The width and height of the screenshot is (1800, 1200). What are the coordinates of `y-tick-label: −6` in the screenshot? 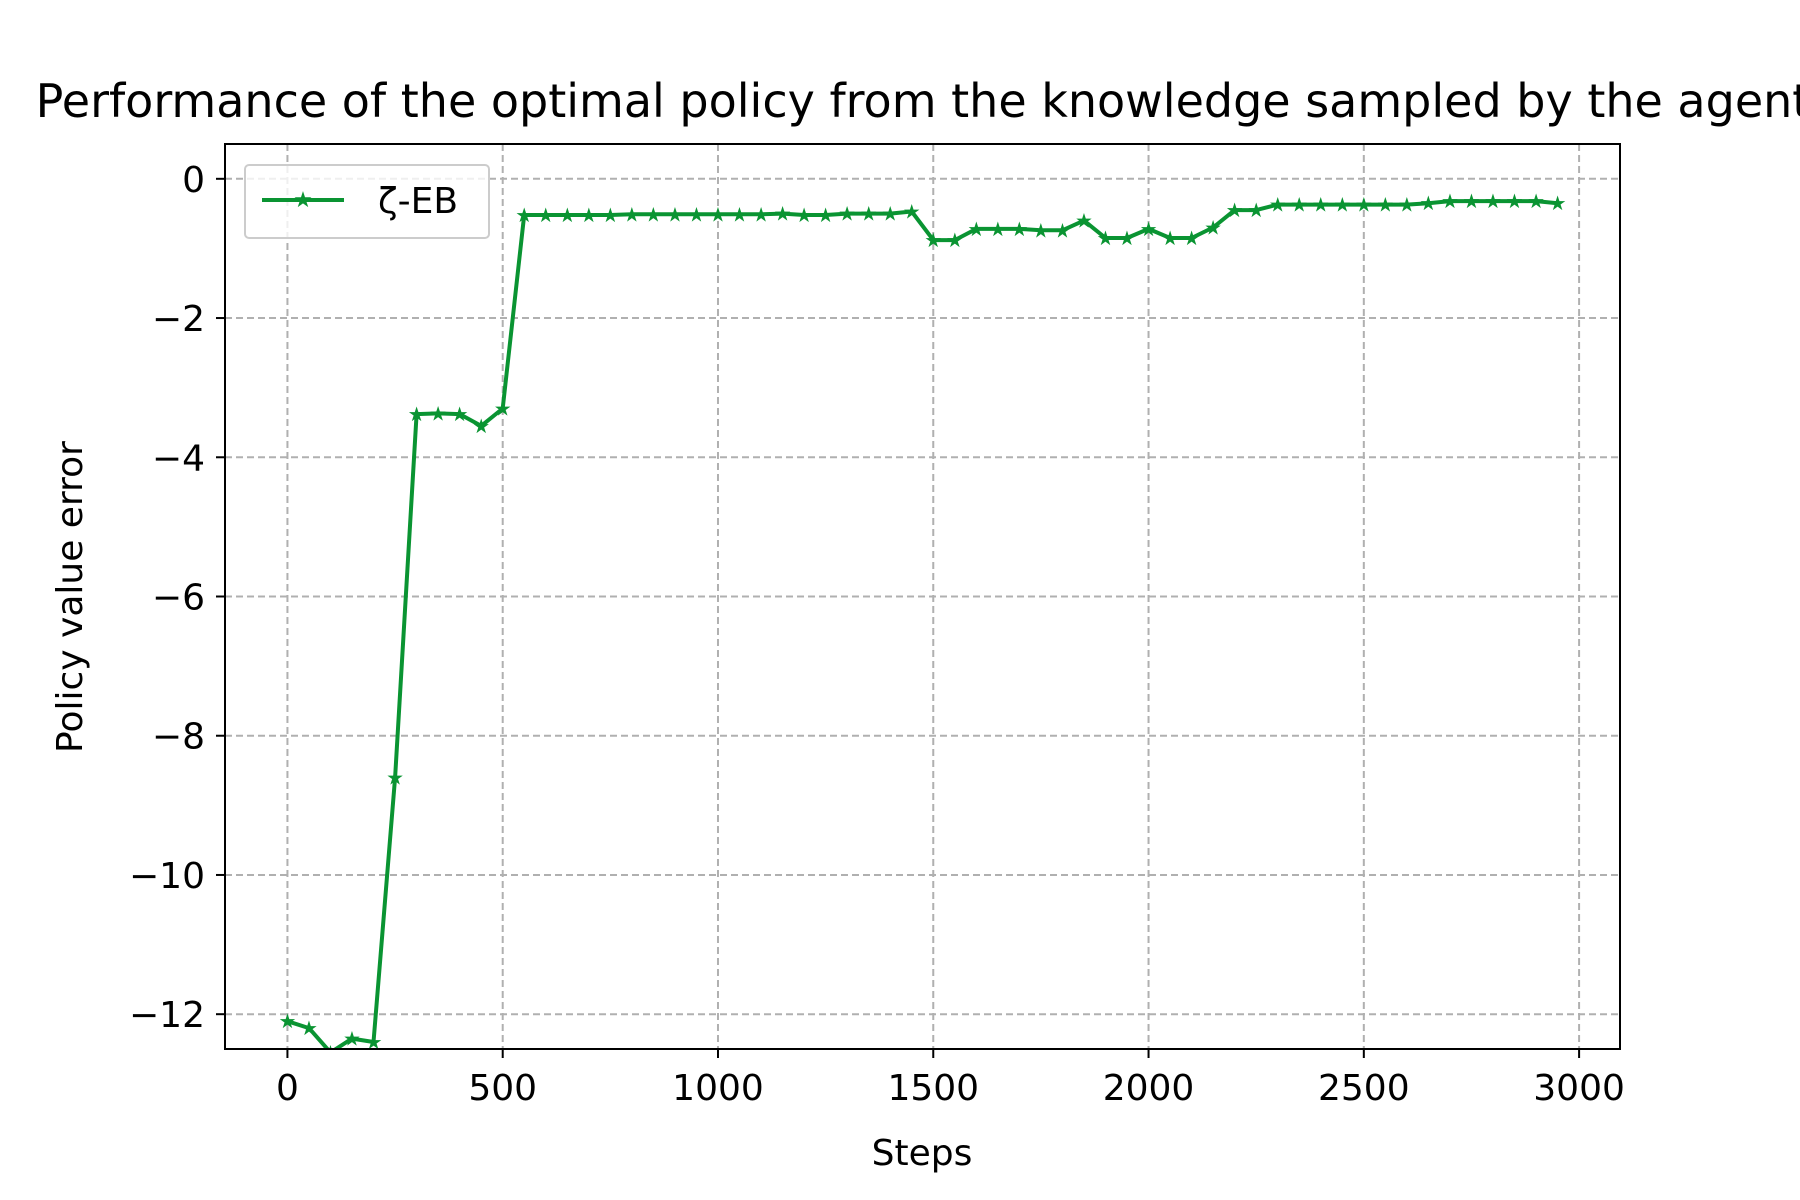 It's located at (178, 598).